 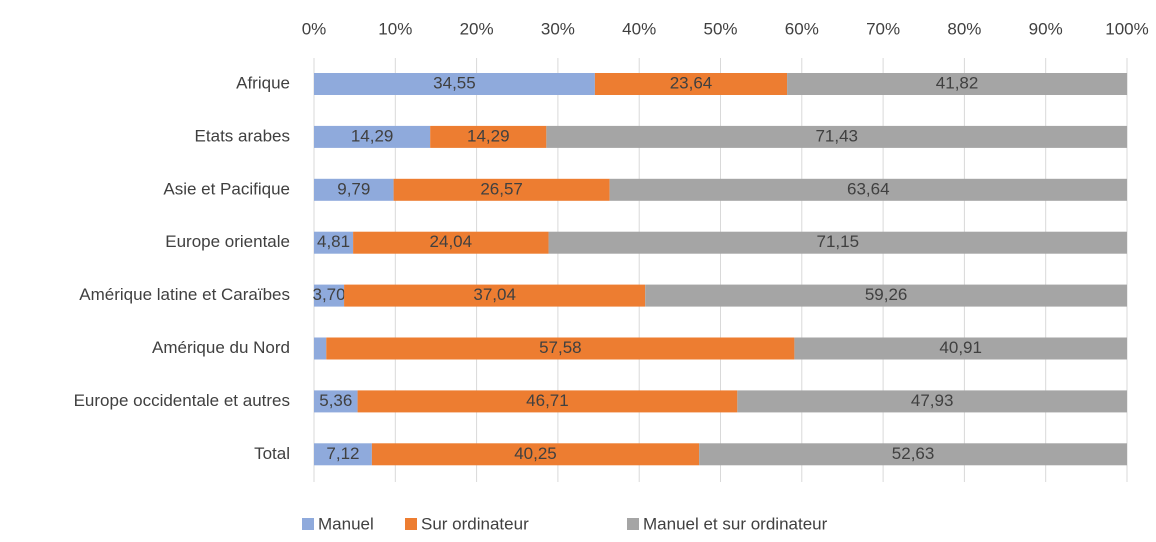 I want to click on data-label: 3,70, so click(x=328, y=294).